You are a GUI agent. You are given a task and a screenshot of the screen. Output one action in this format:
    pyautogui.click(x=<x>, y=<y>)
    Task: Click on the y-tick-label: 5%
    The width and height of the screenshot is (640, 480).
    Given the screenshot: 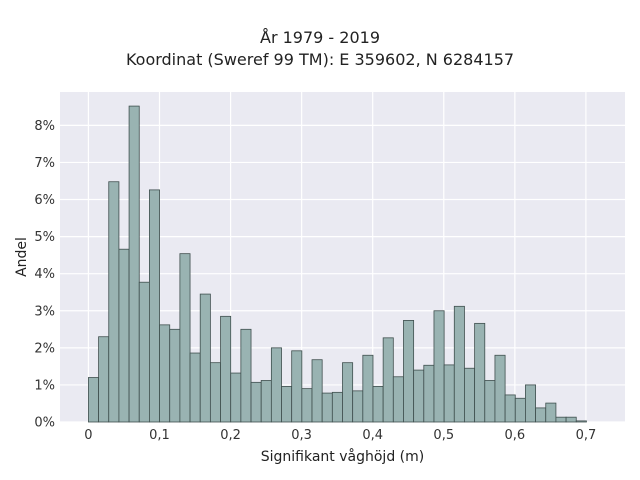 What is the action you would take?
    pyautogui.click(x=44, y=237)
    